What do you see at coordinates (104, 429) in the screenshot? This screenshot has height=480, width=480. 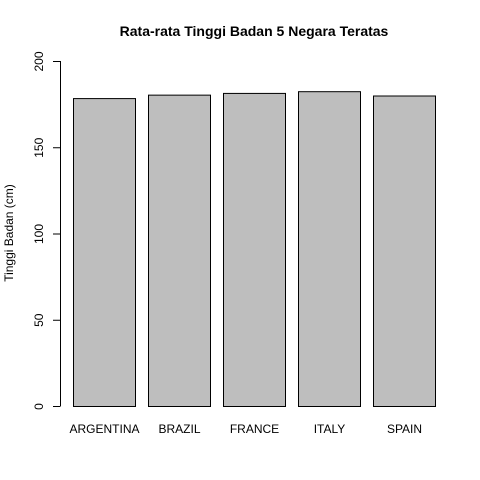 I see `x-tick-label-argentina: ARGENTINA` at bounding box center [104, 429].